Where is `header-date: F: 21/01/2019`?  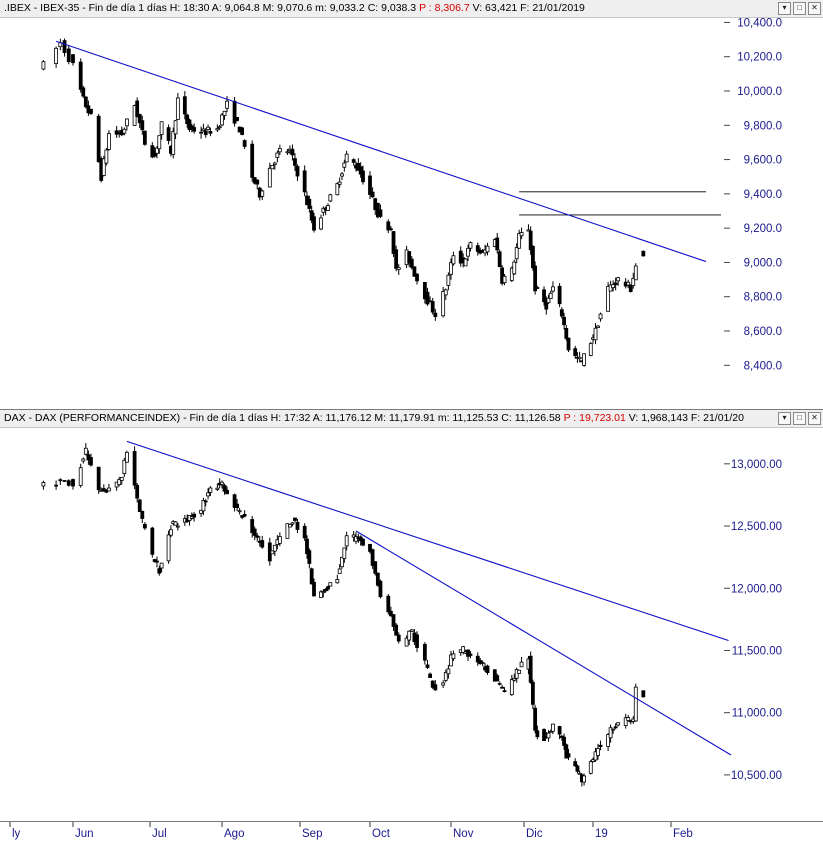 header-date: F: 21/01/2019 is located at coordinates (552, 8).